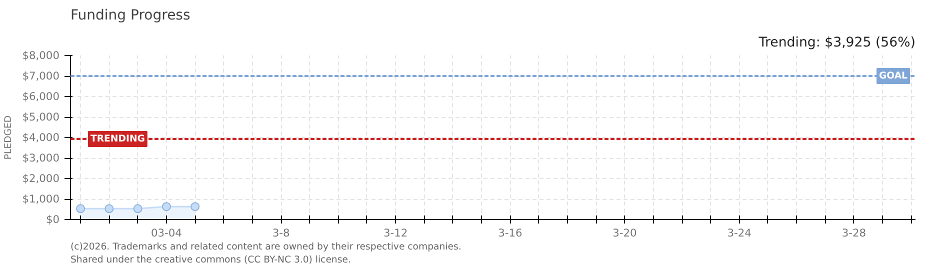  Describe the element at coordinates (893, 76) in the screenshot. I see `ref-line-label: GOAL` at that location.